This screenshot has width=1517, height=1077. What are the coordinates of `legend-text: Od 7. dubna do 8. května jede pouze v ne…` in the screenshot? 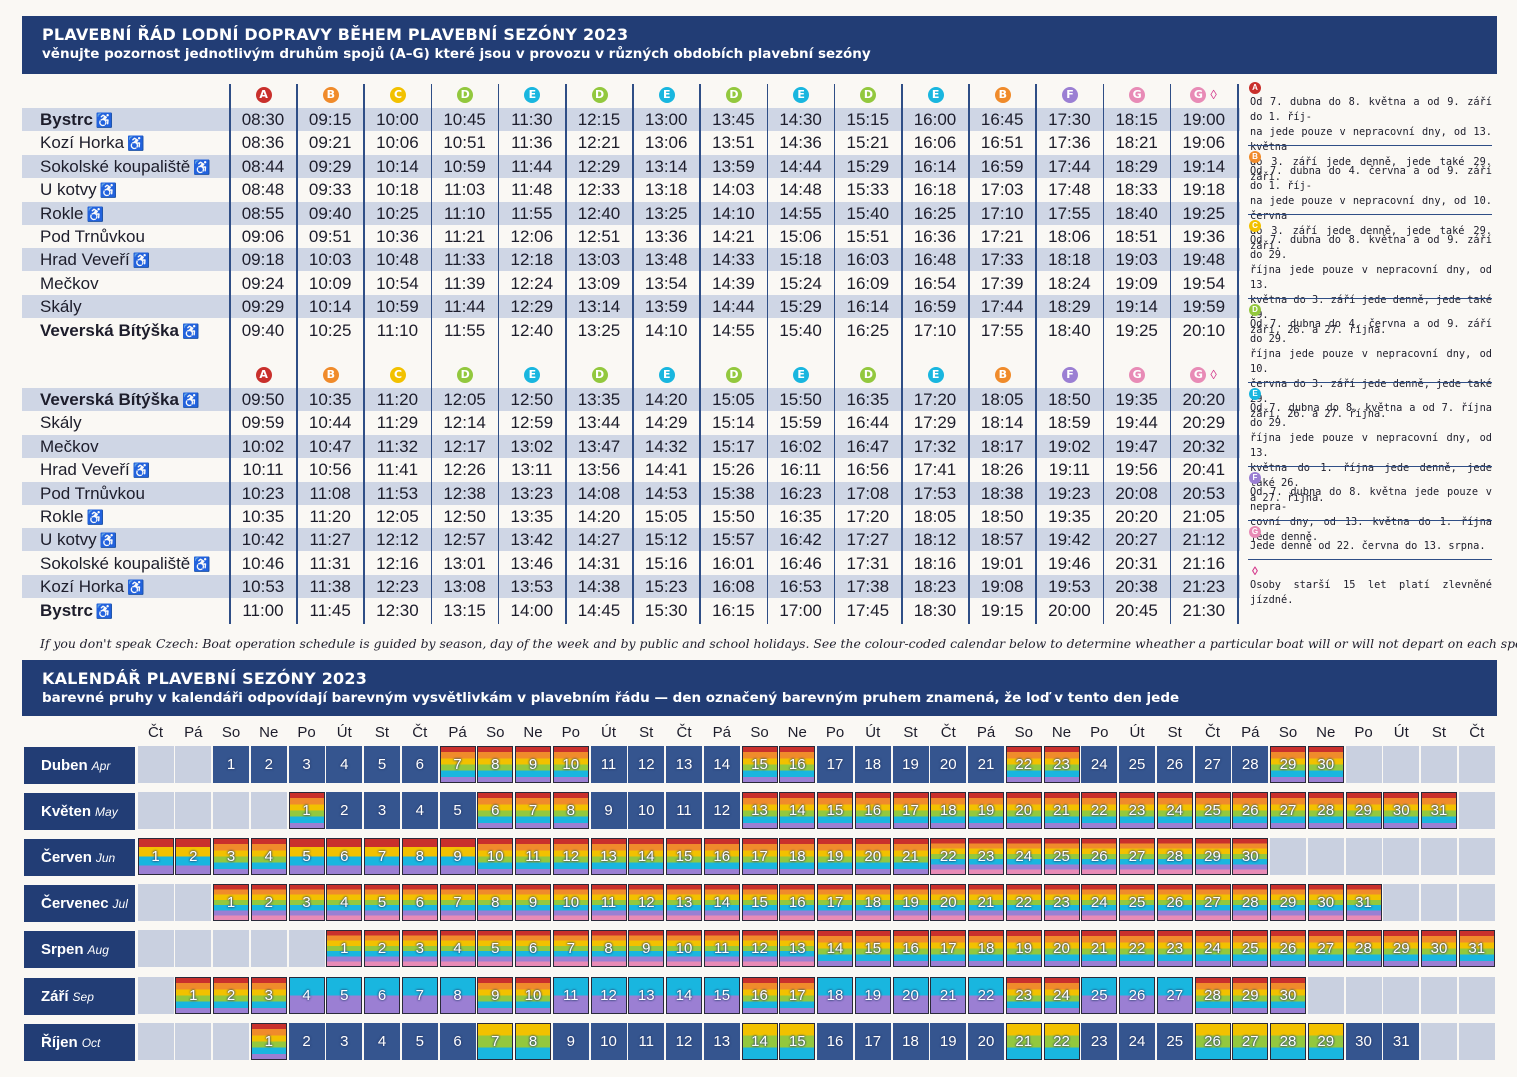 It's located at (1371, 515).